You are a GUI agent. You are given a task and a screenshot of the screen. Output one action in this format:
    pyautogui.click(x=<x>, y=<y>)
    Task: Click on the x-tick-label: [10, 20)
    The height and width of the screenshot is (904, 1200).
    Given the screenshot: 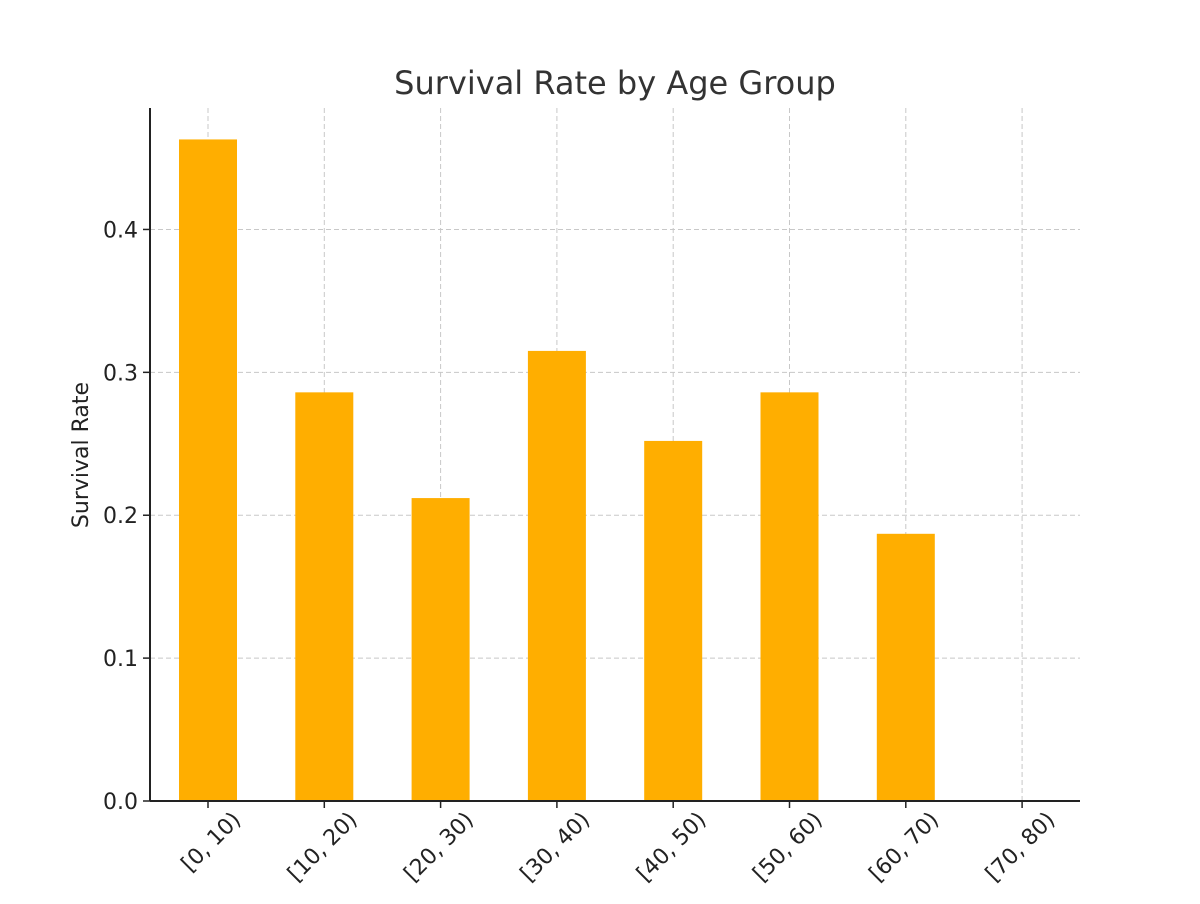 What is the action you would take?
    pyautogui.click(x=322, y=847)
    